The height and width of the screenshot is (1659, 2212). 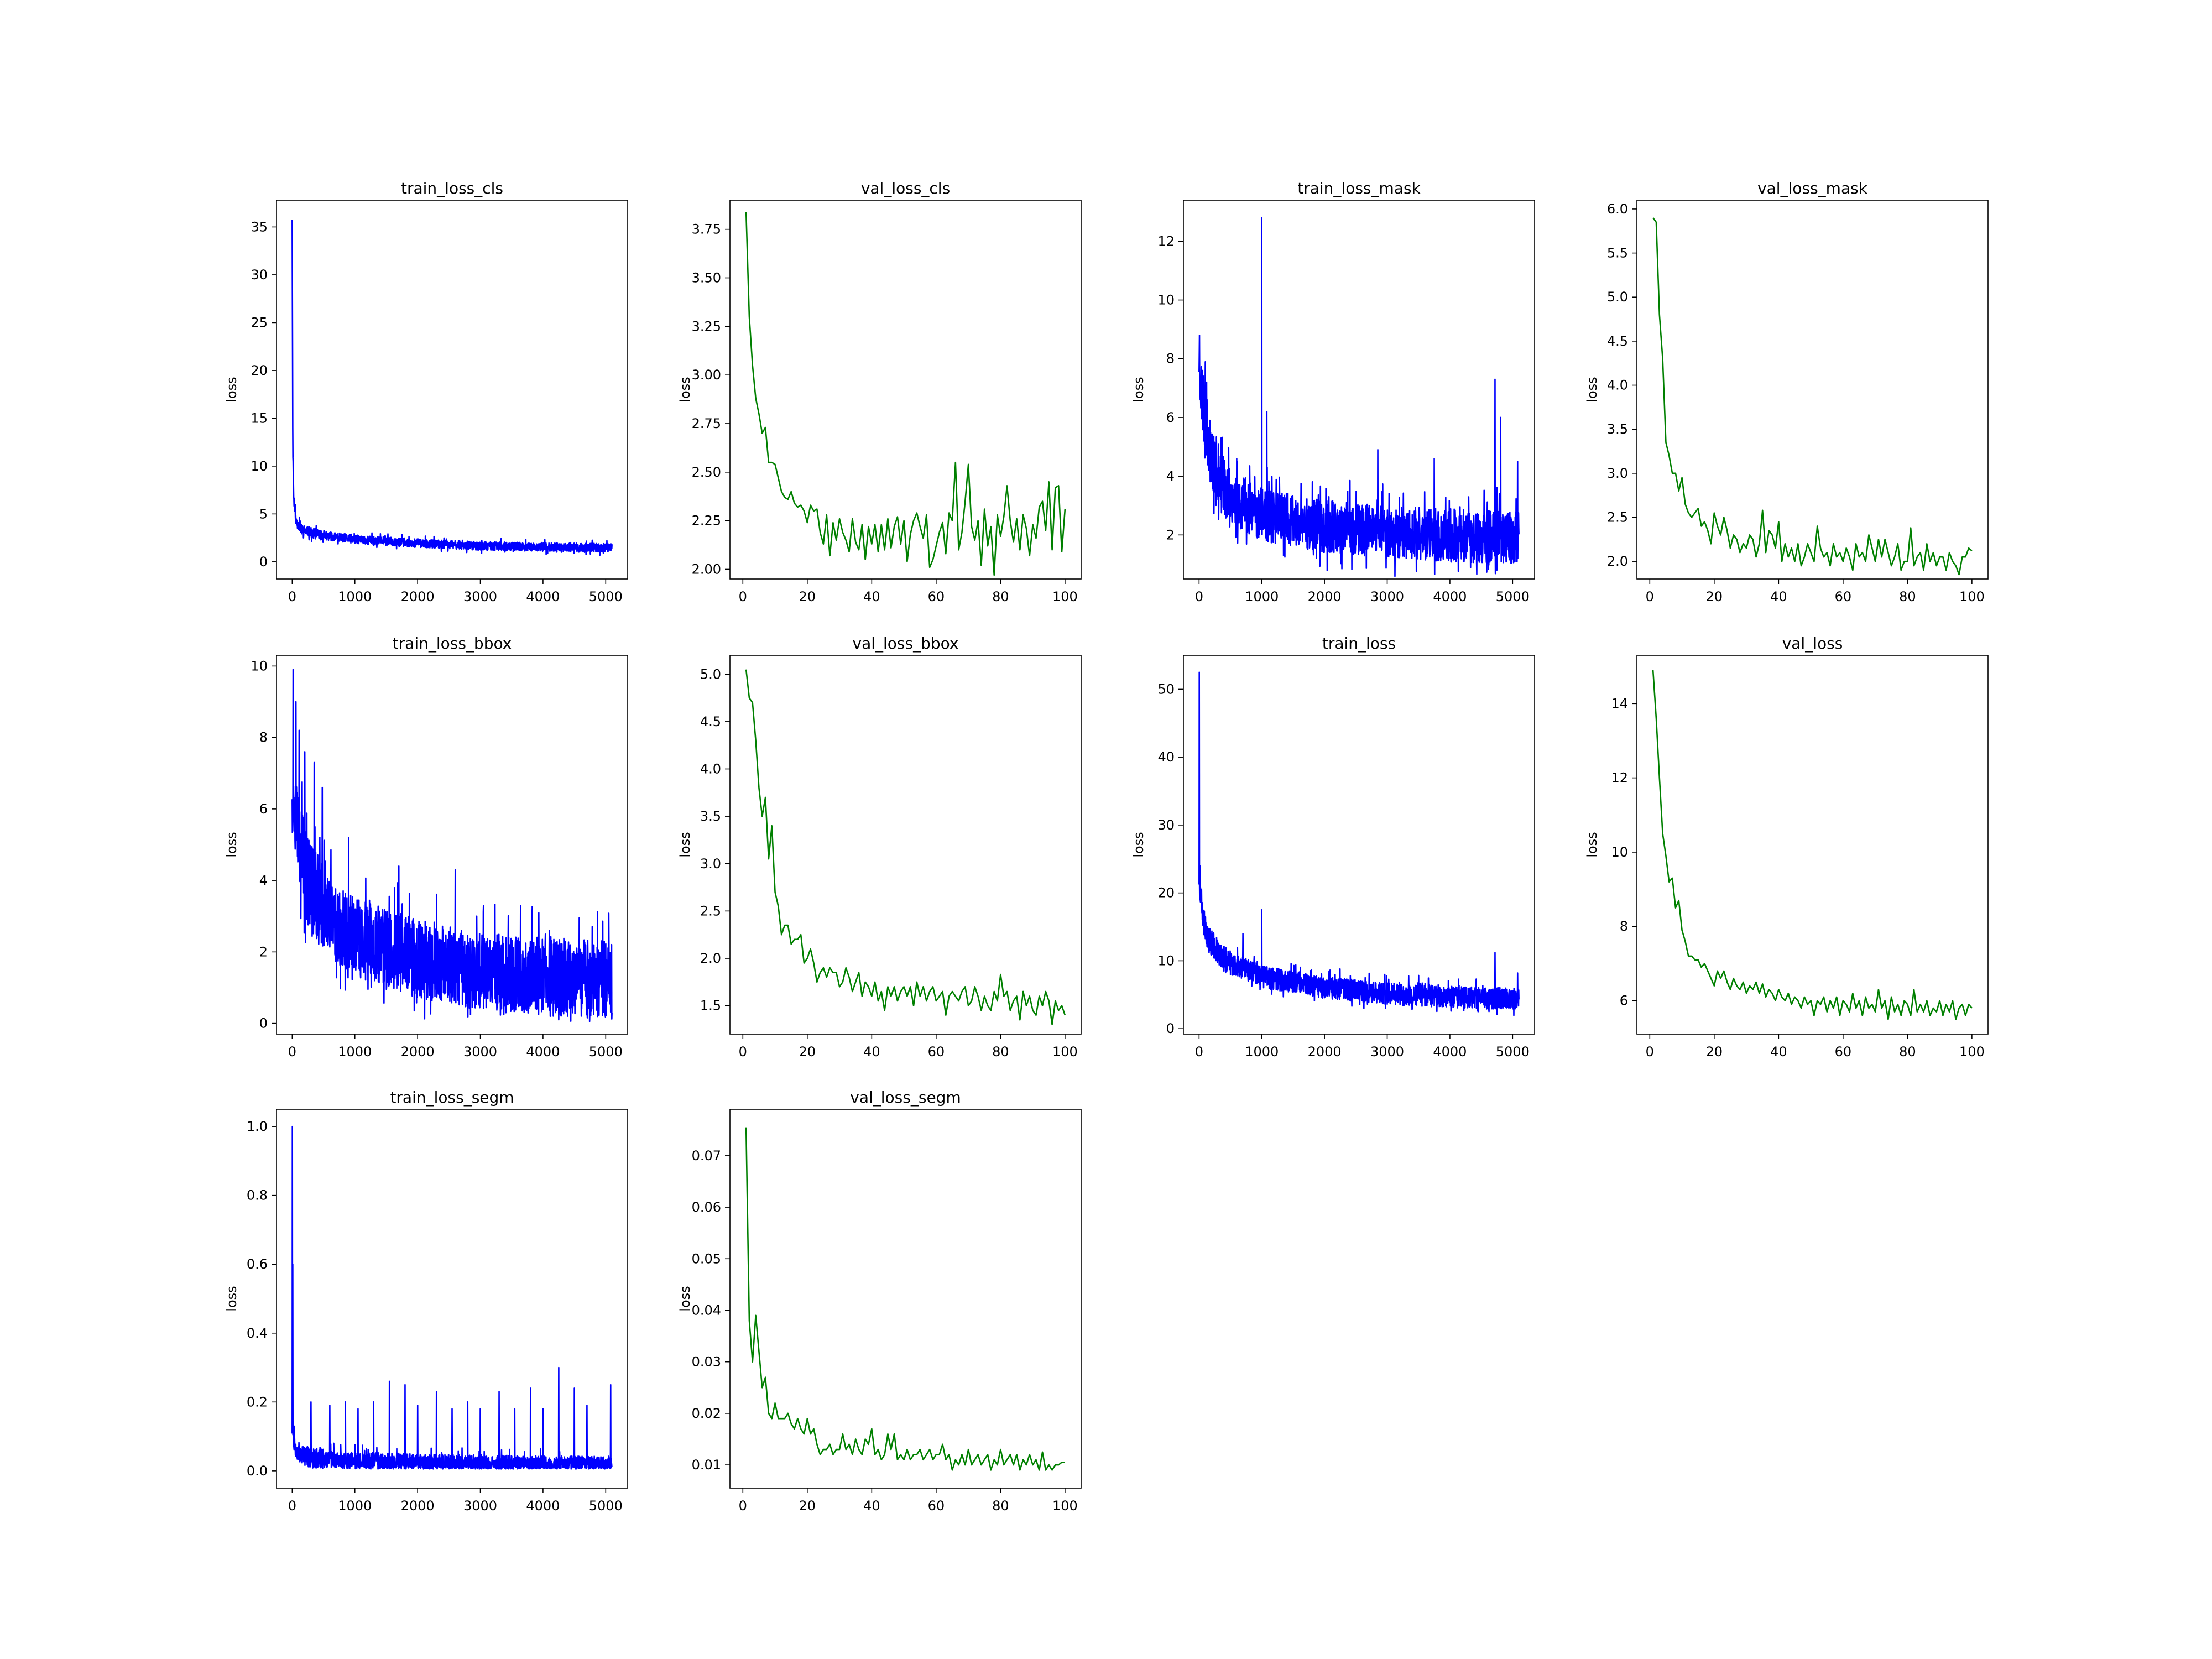 What do you see at coordinates (258, 1127) in the screenshot?
I see `y-tick-label: 1.0` at bounding box center [258, 1127].